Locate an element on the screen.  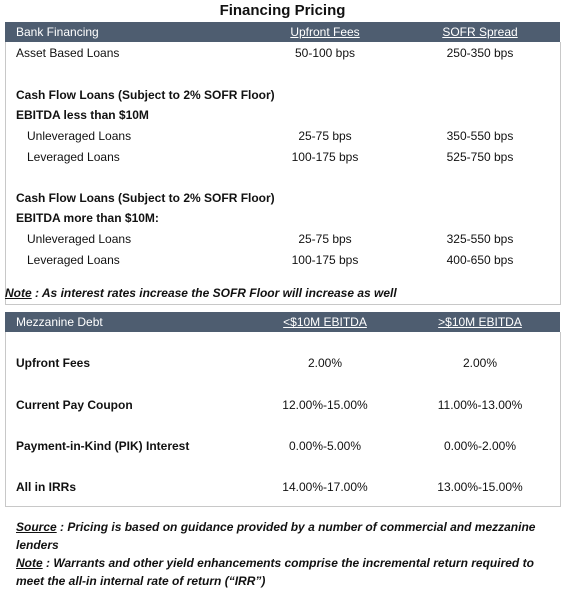
header-cell: Mezzanine Debt is located at coordinates (59, 322).